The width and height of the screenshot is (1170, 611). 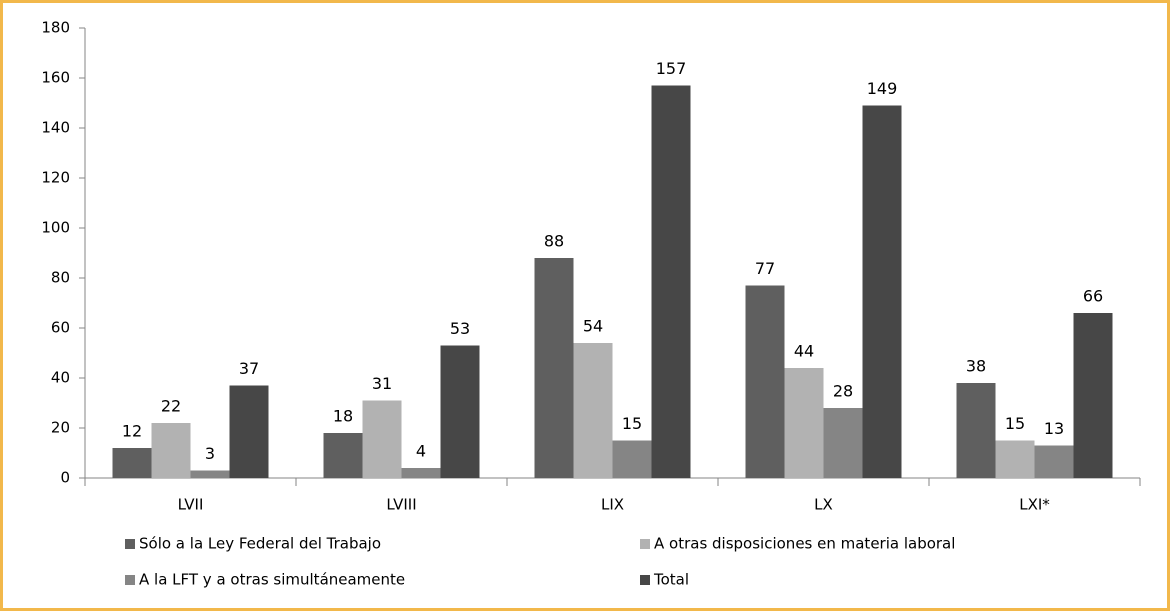 I want to click on y-tick-label: 120, so click(x=55, y=178).